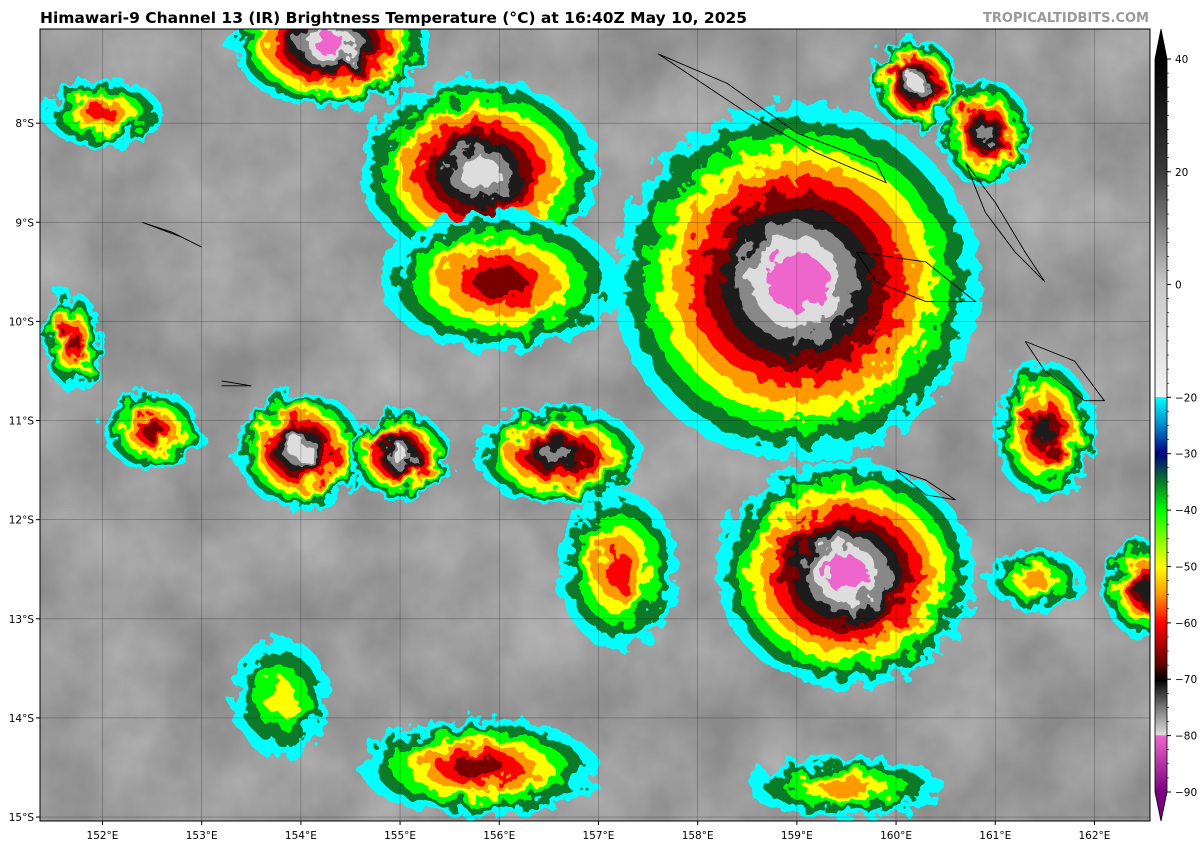 This screenshot has width=1200, height=845. What do you see at coordinates (22, 521) in the screenshot?
I see `lat-tick-label: 12°S` at bounding box center [22, 521].